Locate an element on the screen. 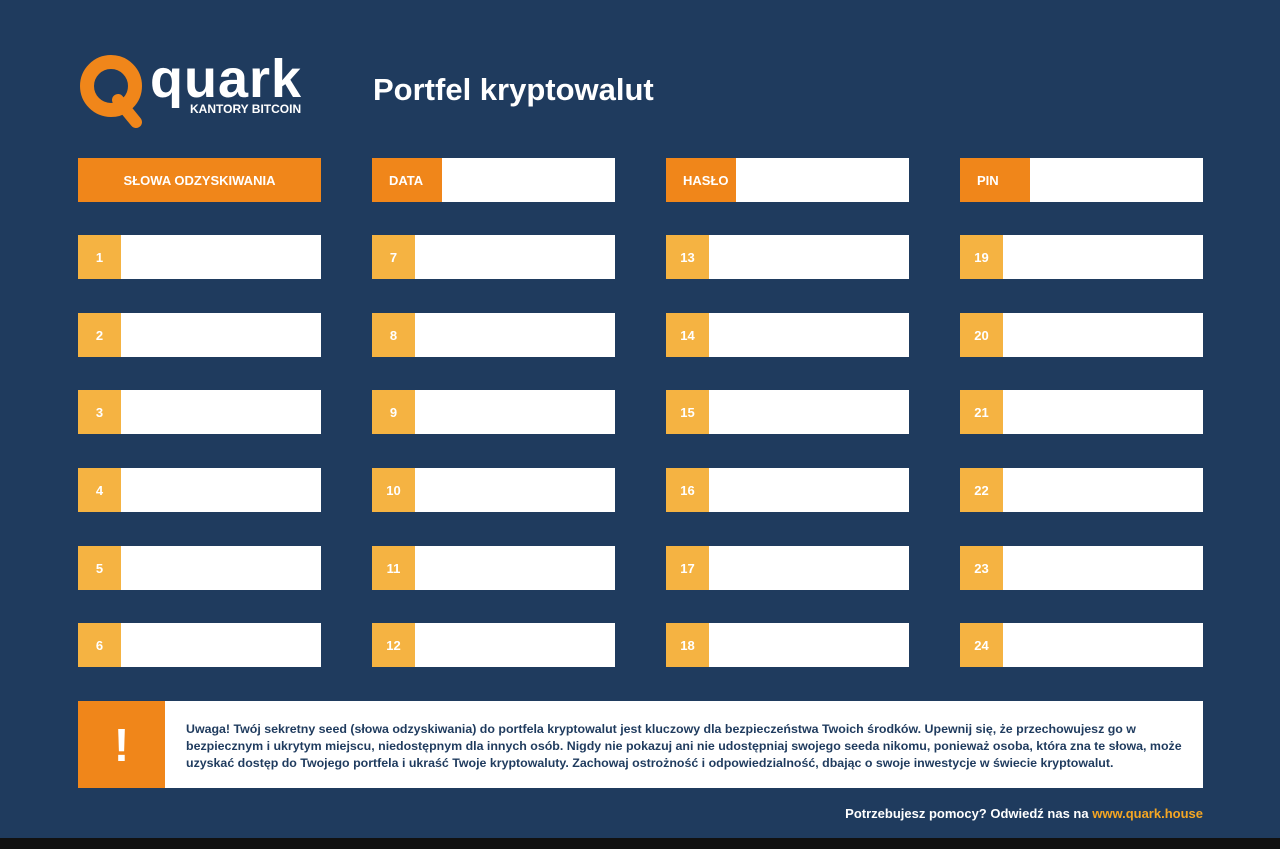 This screenshot has width=1280, height=849. word-number: 18 is located at coordinates (687, 645).